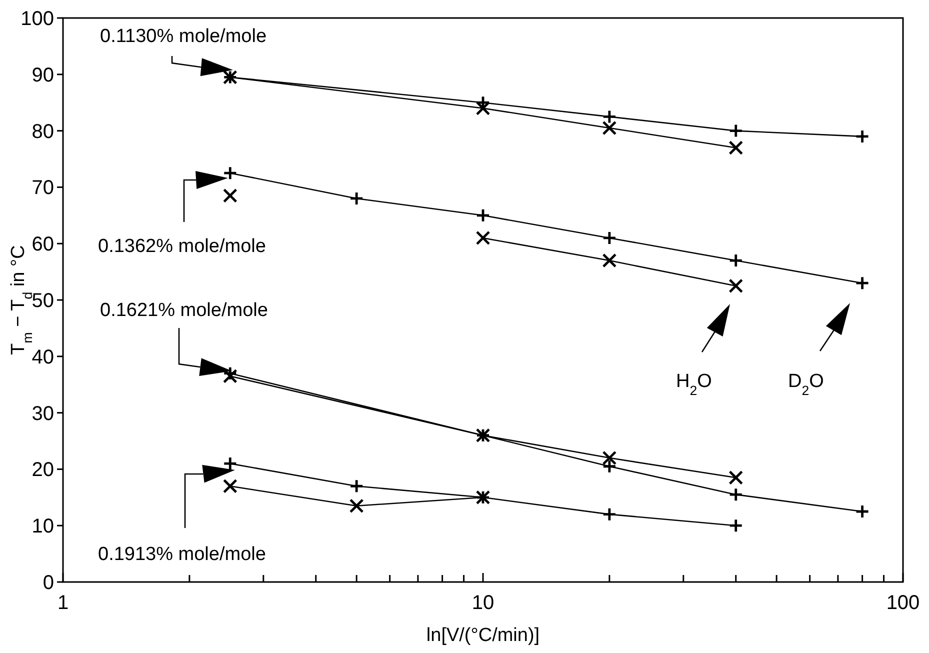 The width and height of the screenshot is (929, 653). What do you see at coordinates (63, 603) in the screenshot?
I see `x-tick-label: 1` at bounding box center [63, 603].